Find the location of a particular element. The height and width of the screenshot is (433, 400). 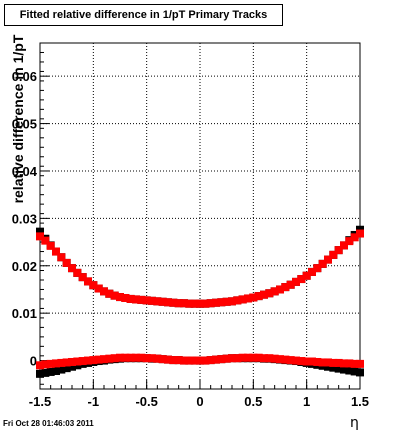

y-axis-label: relative difference in 1/pT is located at coordinates (18, 119).